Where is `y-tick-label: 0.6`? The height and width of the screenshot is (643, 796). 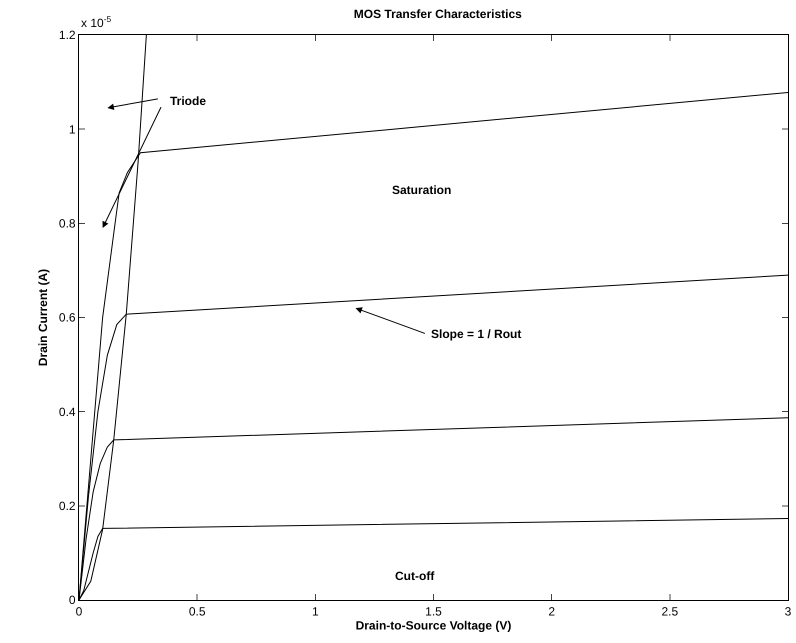 y-tick-label: 0.6 is located at coordinates (67, 317).